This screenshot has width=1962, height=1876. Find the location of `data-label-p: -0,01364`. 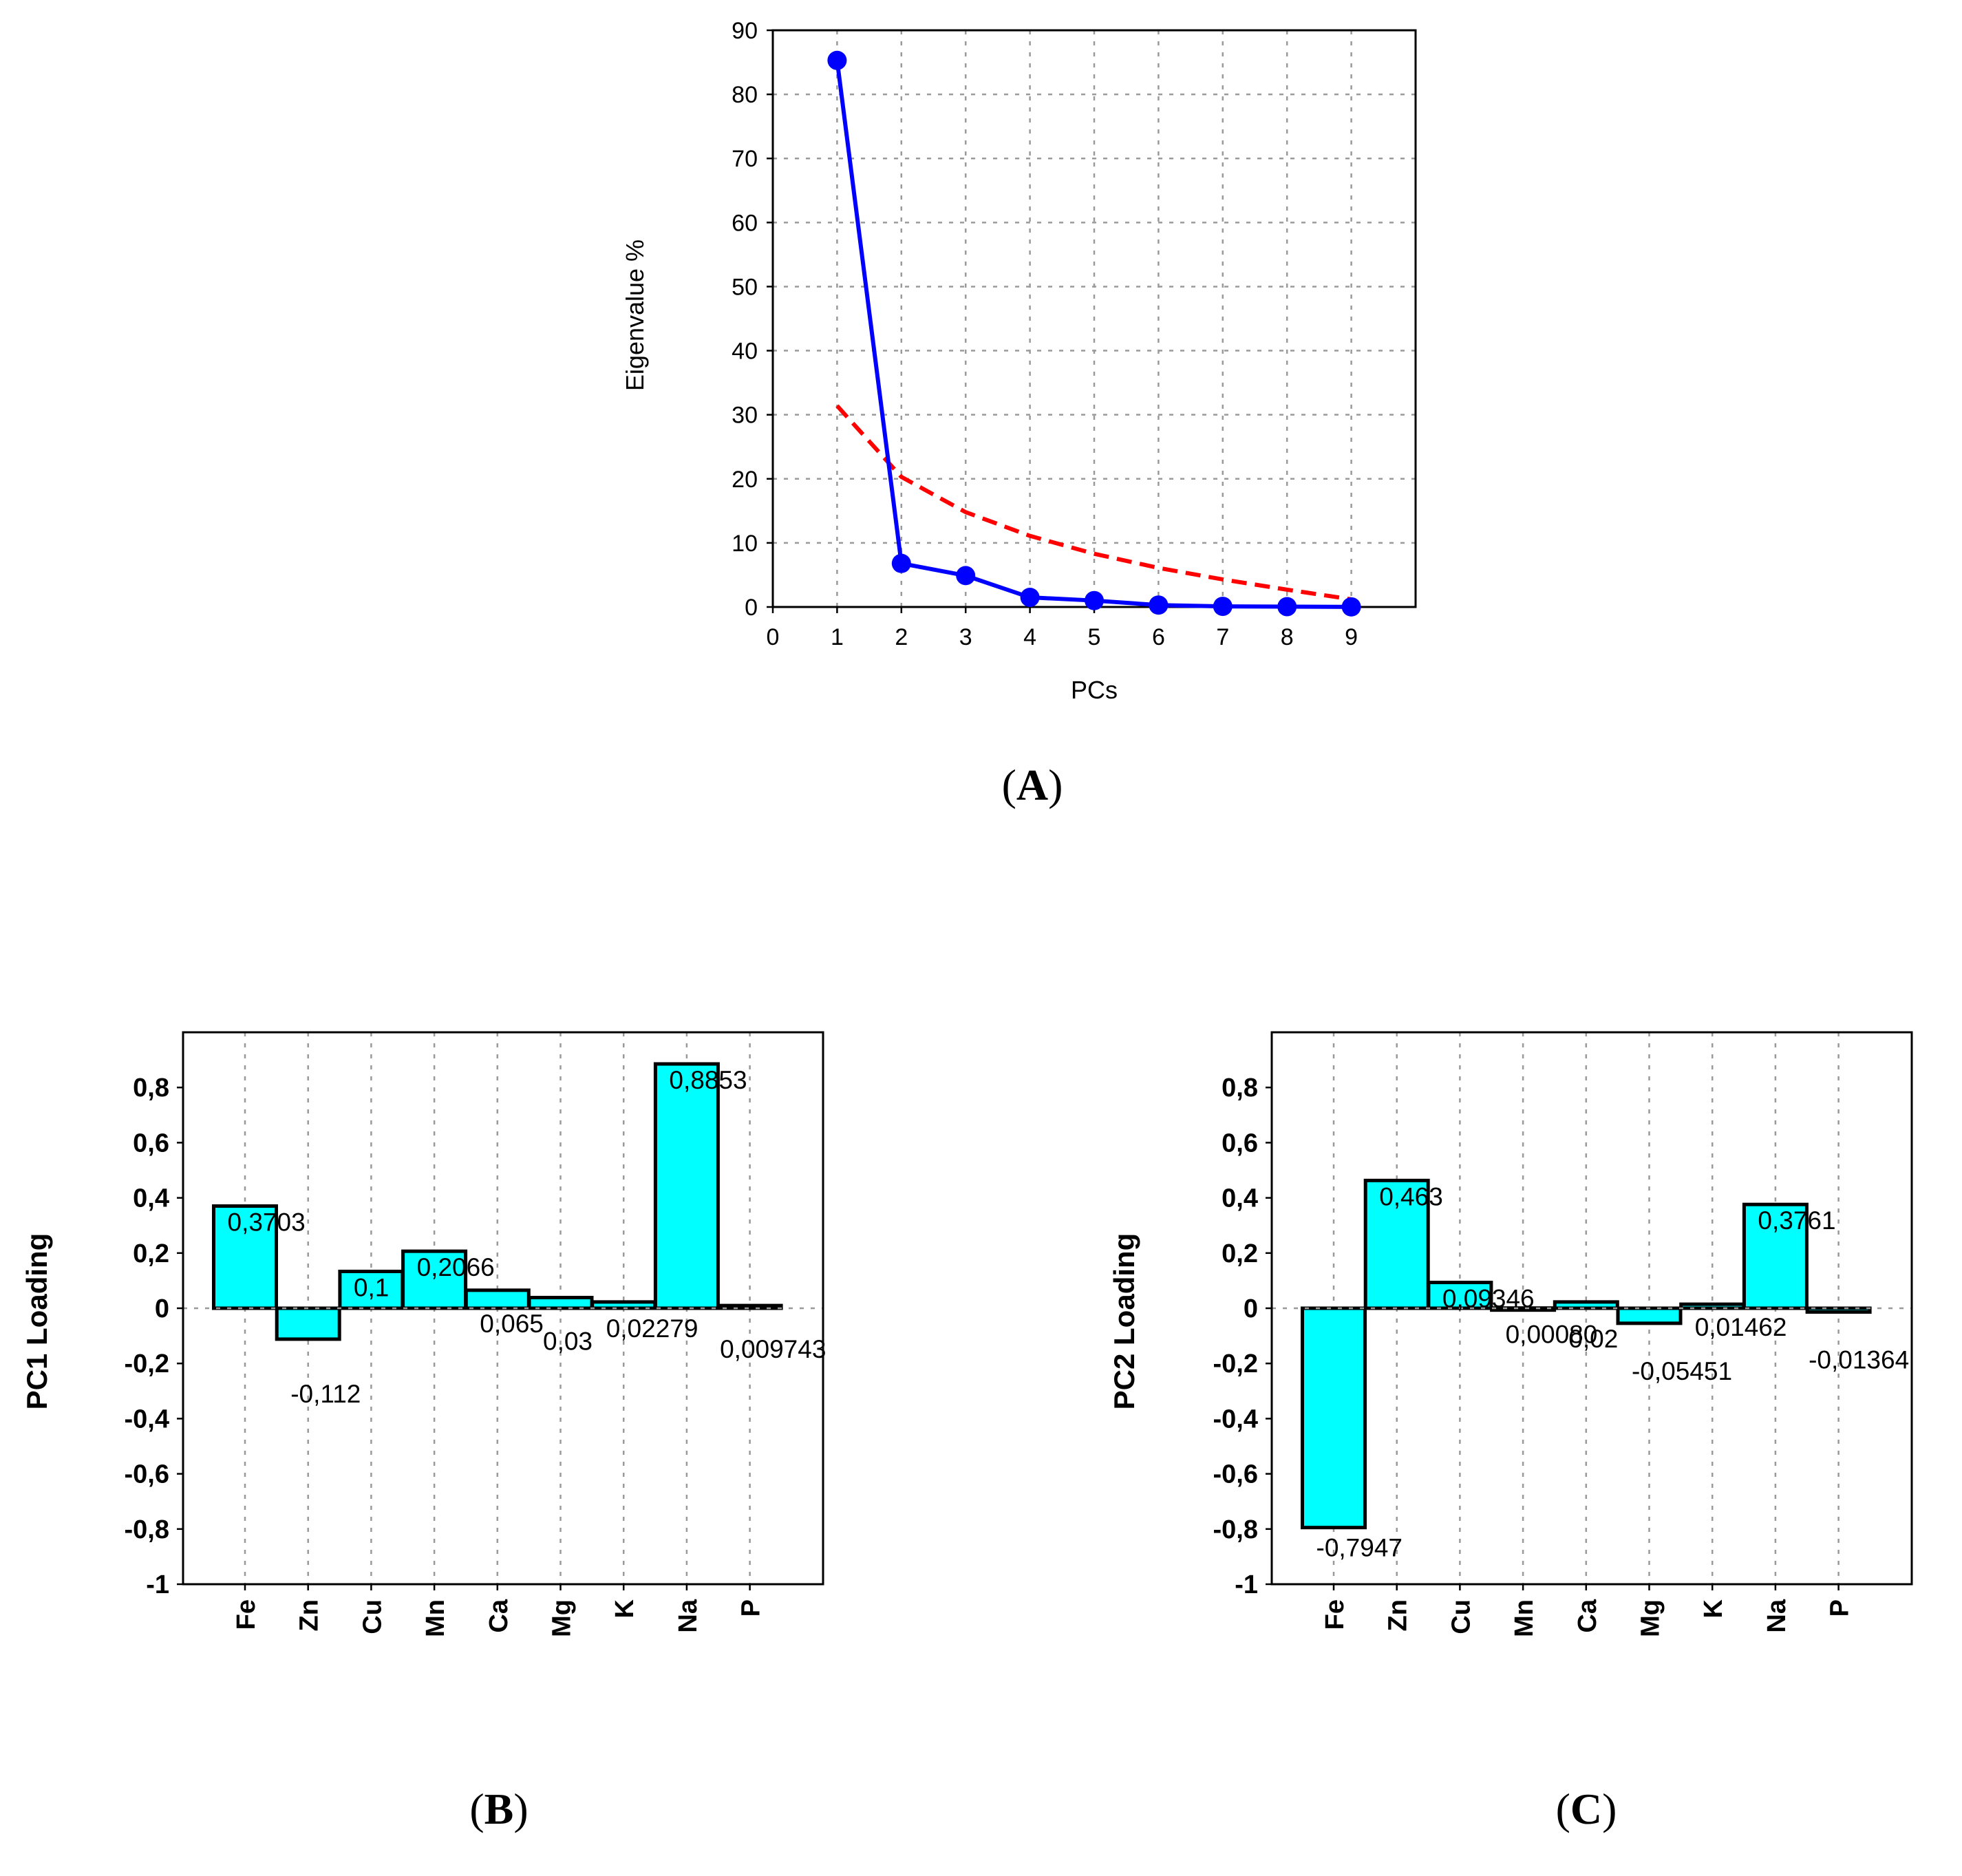

data-label-p: -0,01364 is located at coordinates (1859, 1359).